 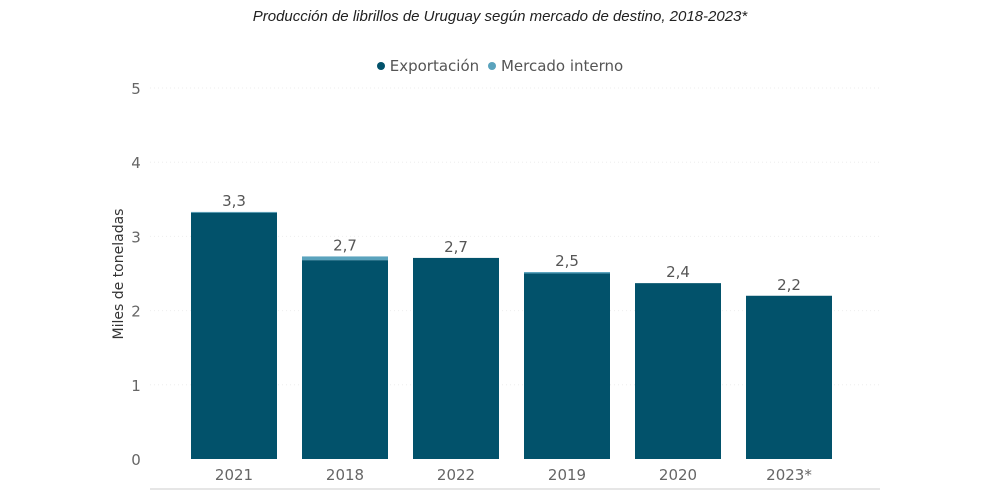 What do you see at coordinates (136, 460) in the screenshot?
I see `y-tick-label: 0` at bounding box center [136, 460].